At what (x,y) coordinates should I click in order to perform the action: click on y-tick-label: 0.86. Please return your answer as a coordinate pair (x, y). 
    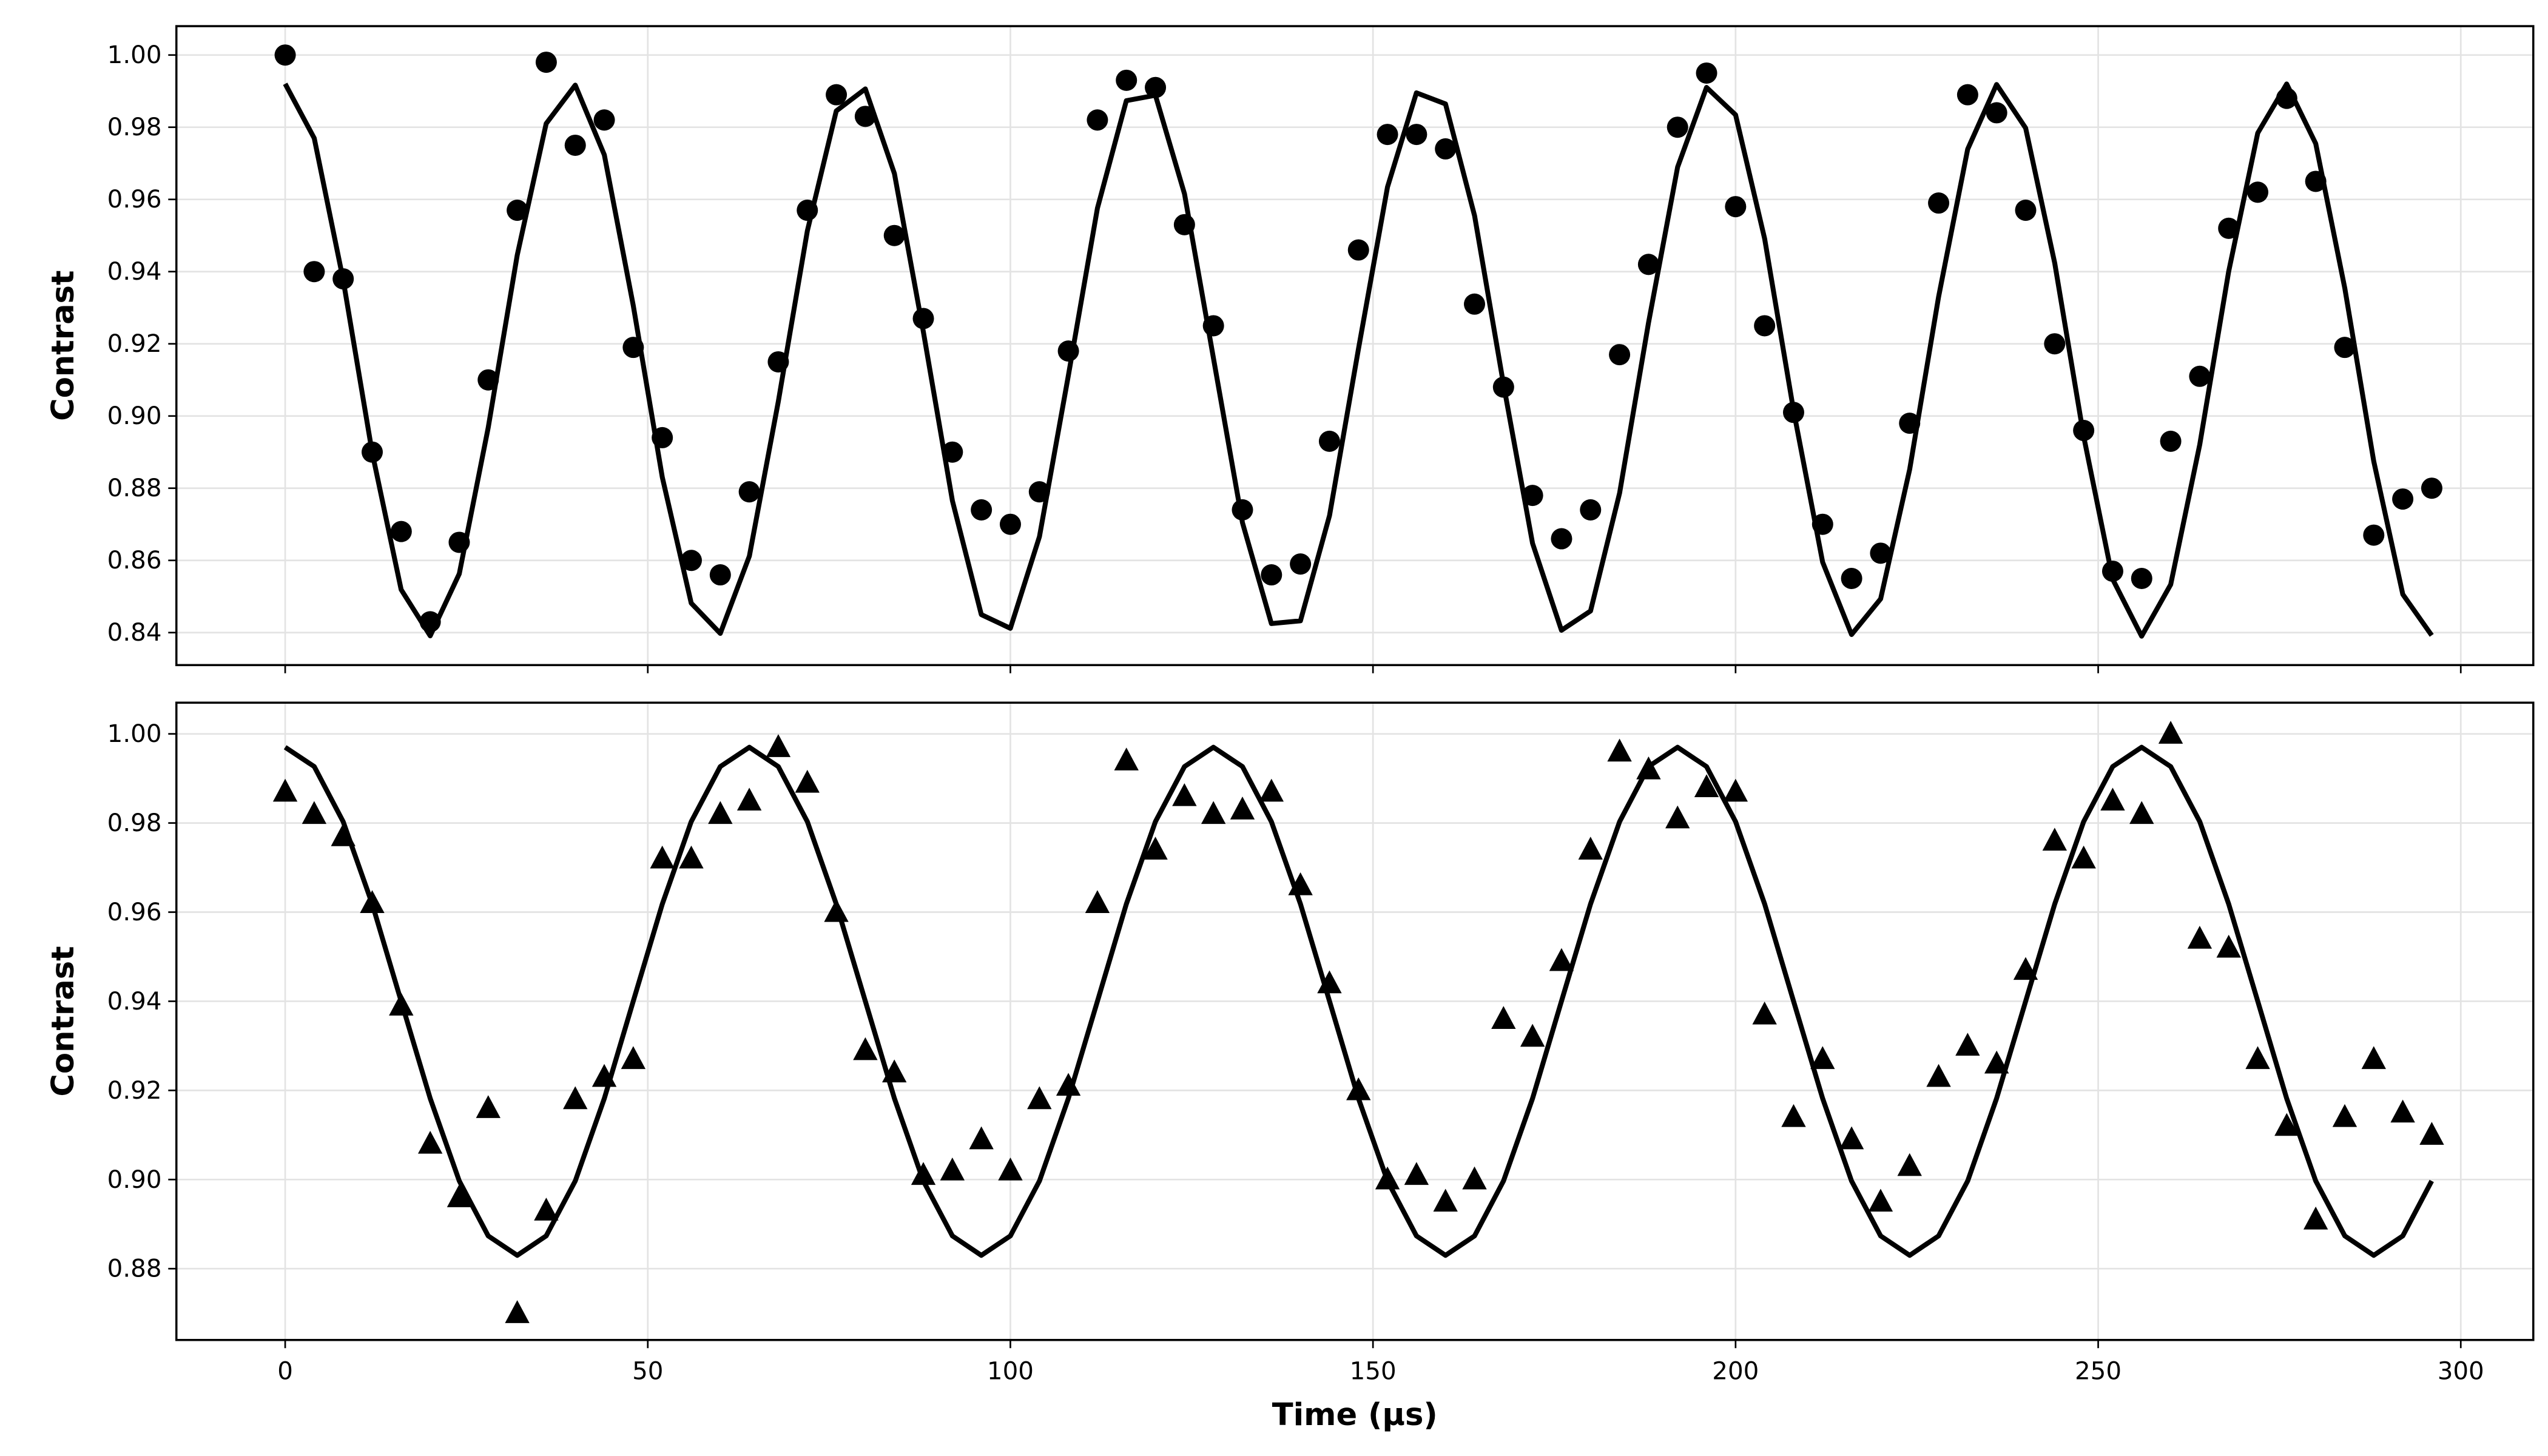
    Looking at the image, I should click on (134, 560).